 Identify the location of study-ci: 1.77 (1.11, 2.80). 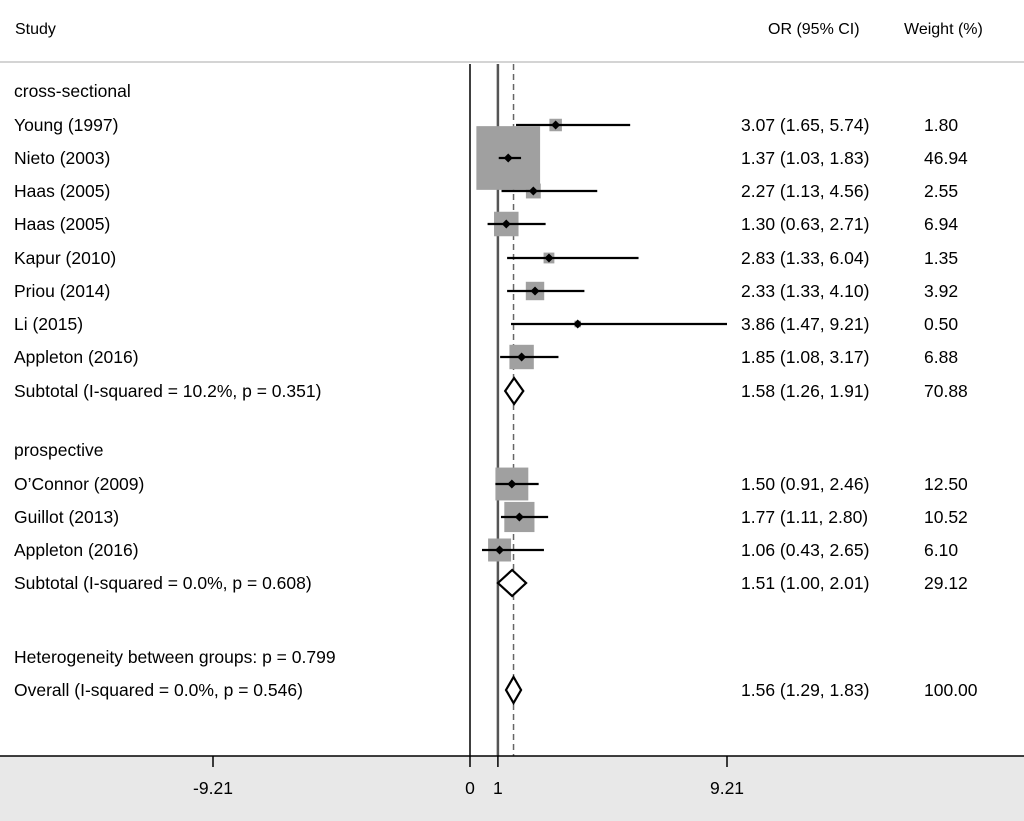
(804, 517).